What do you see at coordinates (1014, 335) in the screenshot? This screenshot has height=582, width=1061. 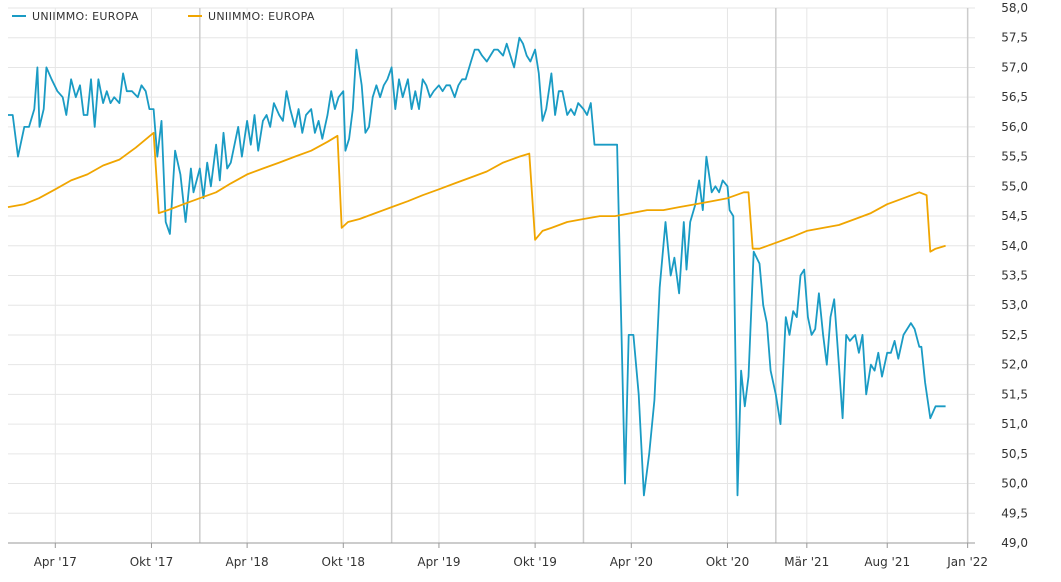 I see `y-tick-label: 52,5` at bounding box center [1014, 335].